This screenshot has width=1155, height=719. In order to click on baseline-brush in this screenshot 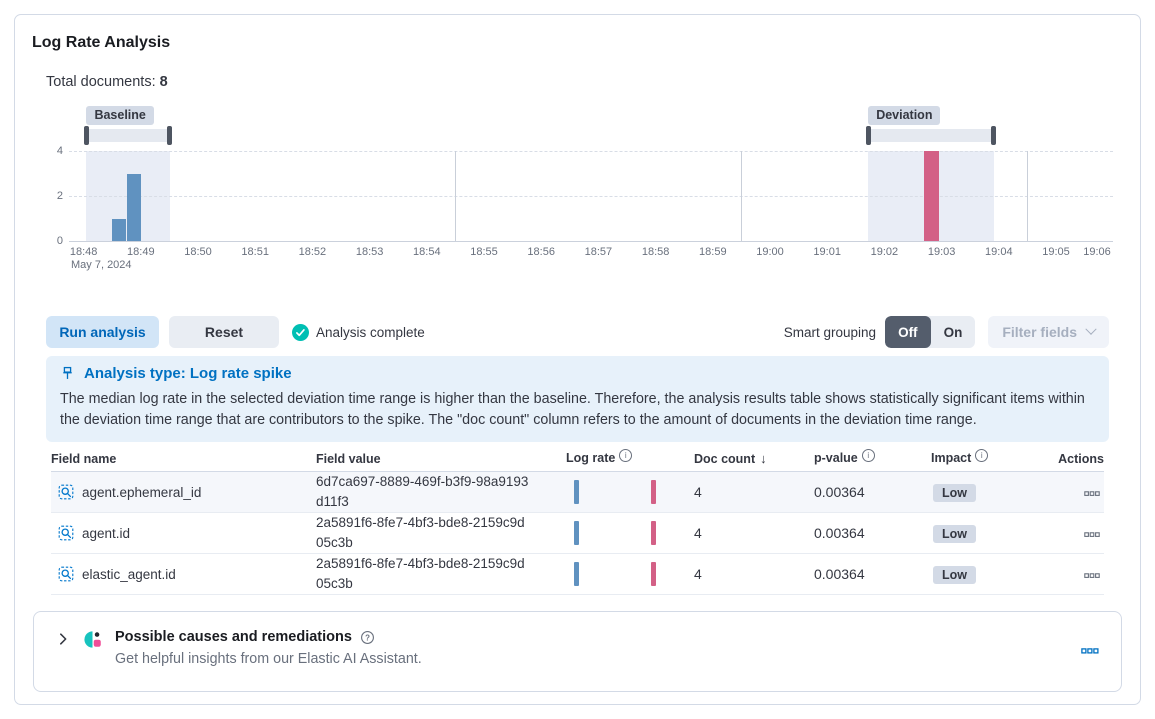, I will do `click(128, 135)`.